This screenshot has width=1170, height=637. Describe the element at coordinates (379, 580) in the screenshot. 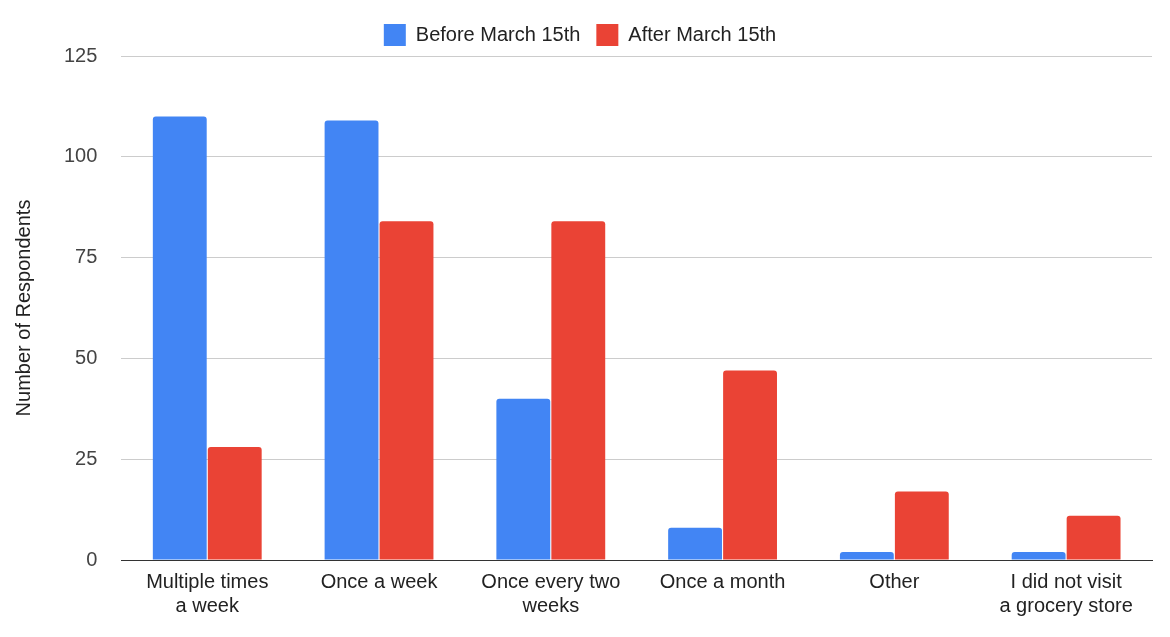

I see `x-tick-label: Once a week` at that location.